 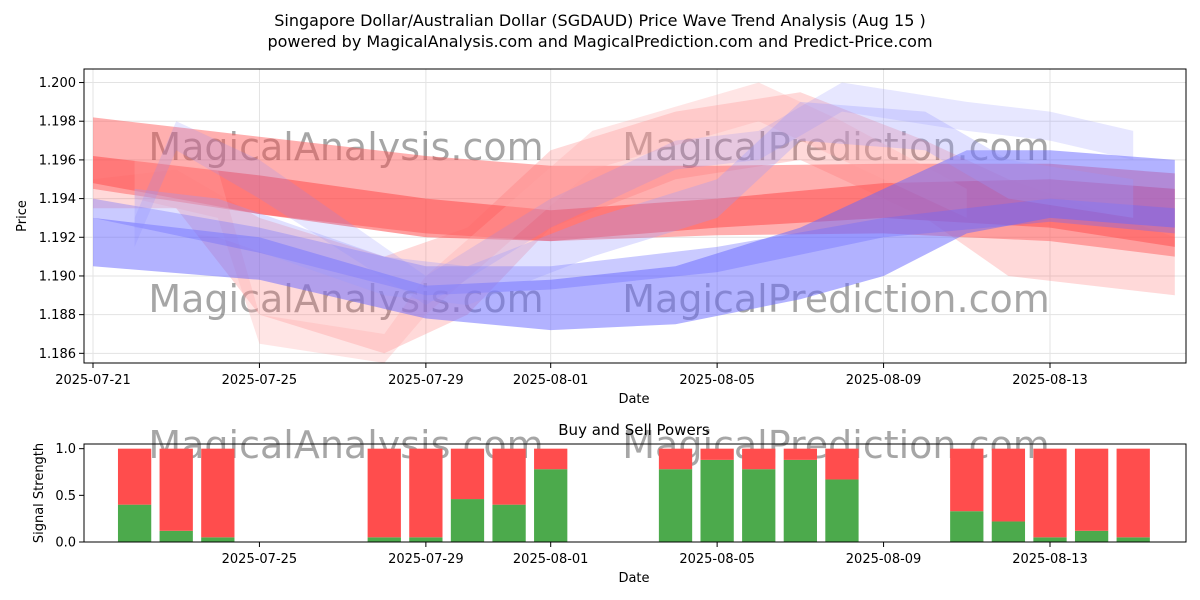 What do you see at coordinates (65, 543) in the screenshot?
I see `sub-y-tick-label: 0.0` at bounding box center [65, 543].